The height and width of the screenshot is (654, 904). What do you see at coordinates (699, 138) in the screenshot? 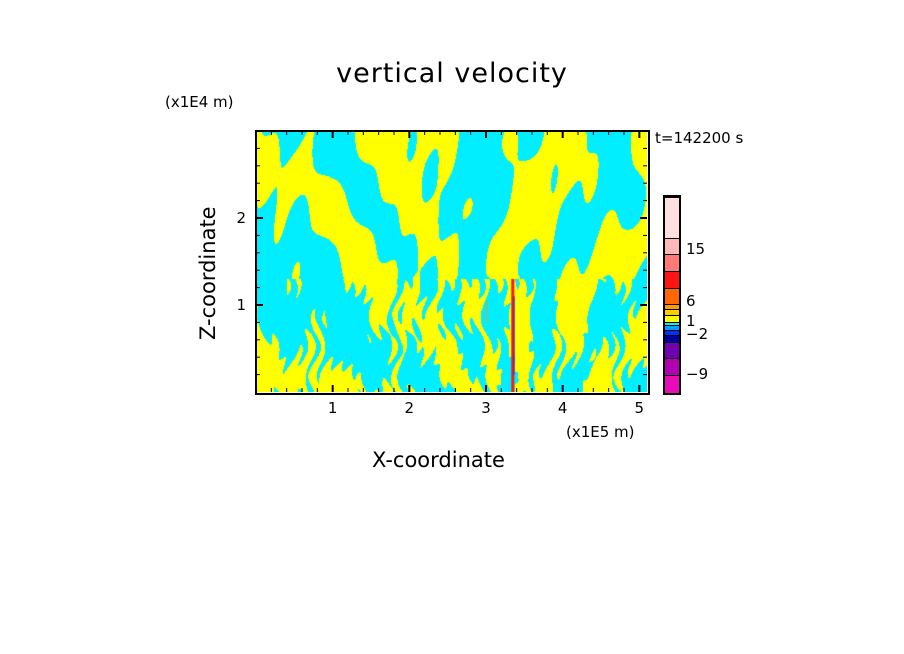
I see `time-label: t=142200 s` at bounding box center [699, 138].